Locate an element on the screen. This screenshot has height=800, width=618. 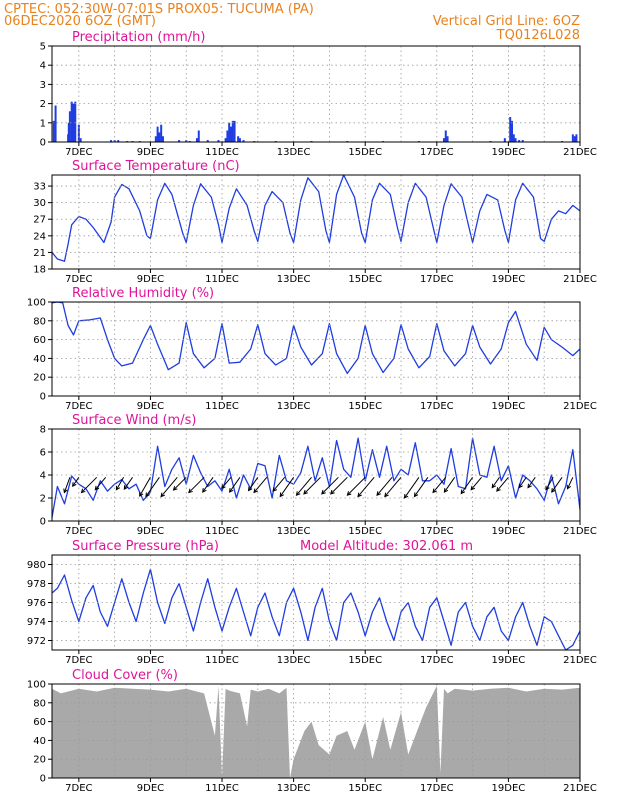
temperature-xtick-label: 7DEC is located at coordinates (78, 279).